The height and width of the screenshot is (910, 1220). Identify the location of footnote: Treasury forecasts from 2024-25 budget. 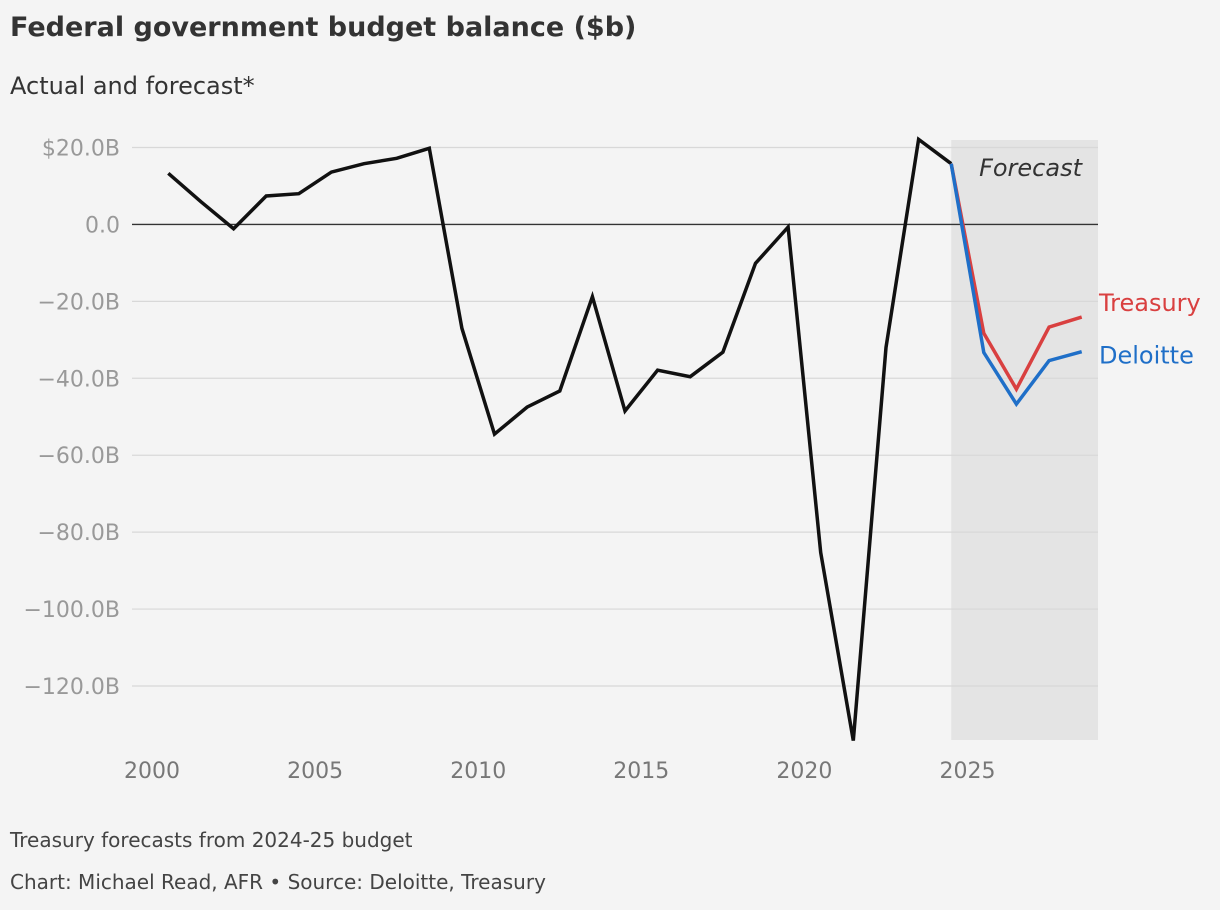
(211, 840).